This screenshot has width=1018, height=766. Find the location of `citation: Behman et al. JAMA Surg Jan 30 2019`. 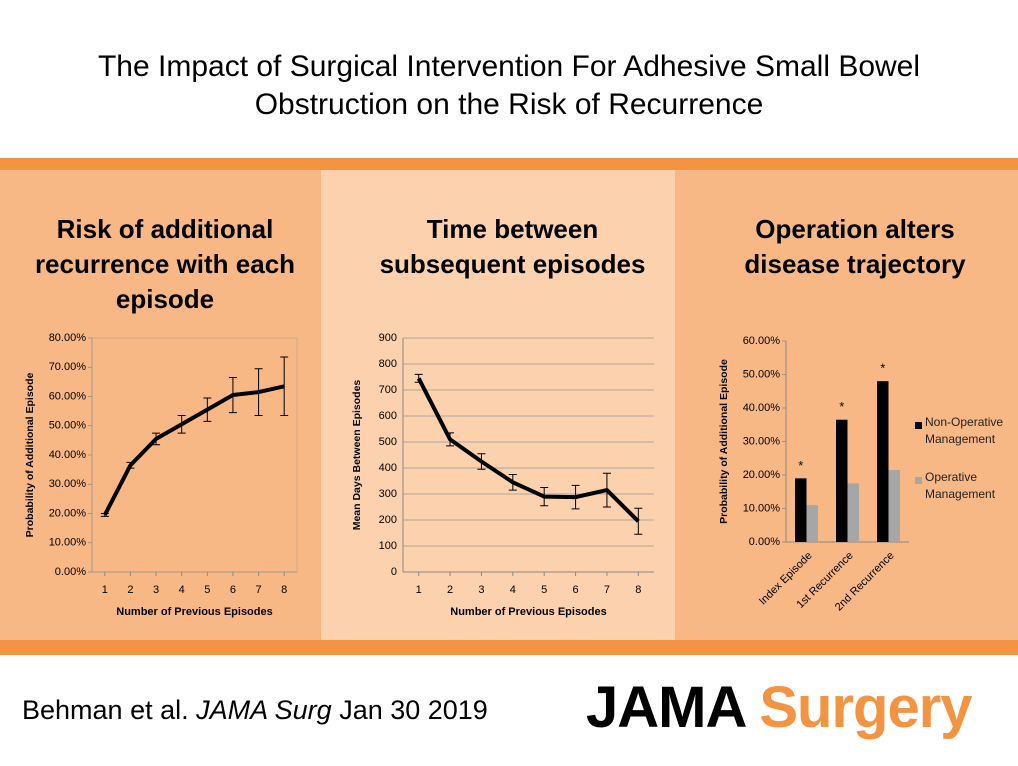

citation: Behman et al. JAMA Surg Jan 30 2019 is located at coordinates (255, 710).